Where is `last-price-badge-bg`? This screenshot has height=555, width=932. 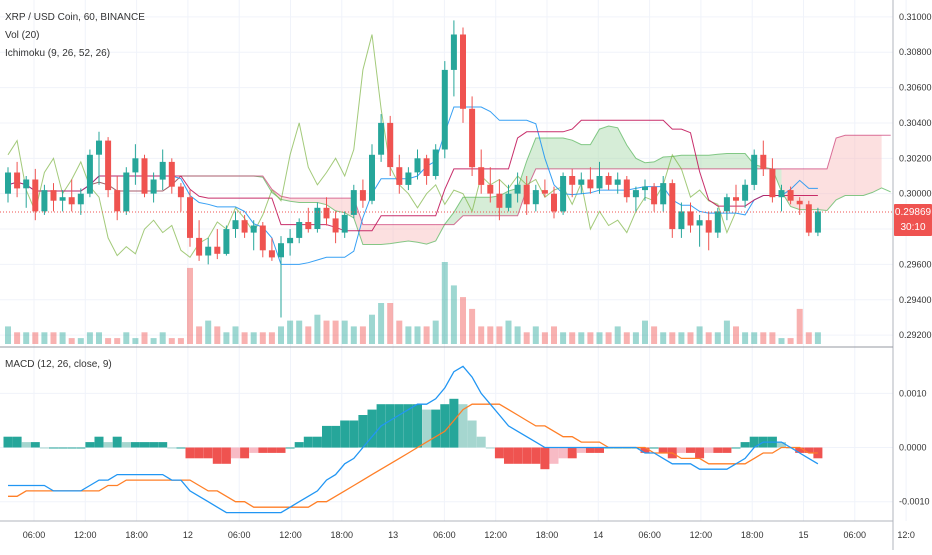
last-price-badge-bg is located at coordinates (913, 220).